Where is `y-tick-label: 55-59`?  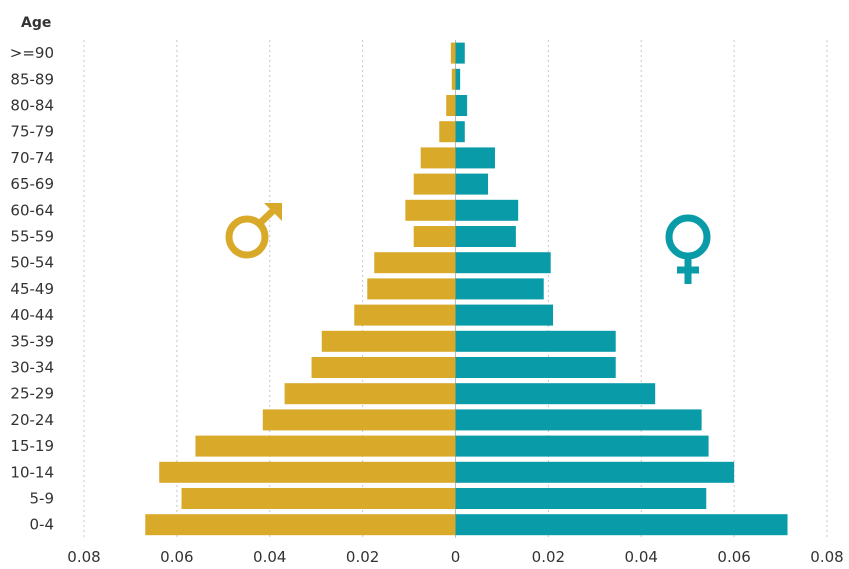 y-tick-label: 55-59 is located at coordinates (32, 237).